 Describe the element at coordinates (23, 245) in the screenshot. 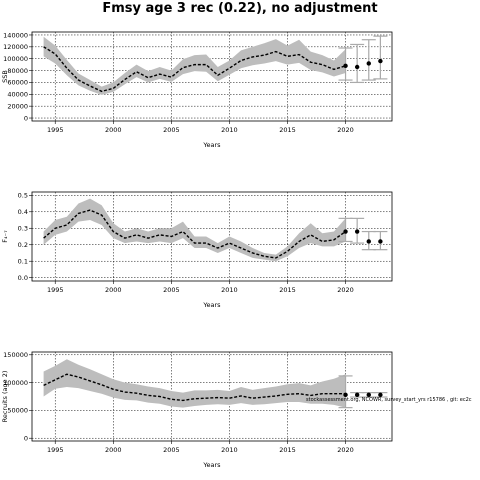

I see `y-tick-label: 0.2` at that location.